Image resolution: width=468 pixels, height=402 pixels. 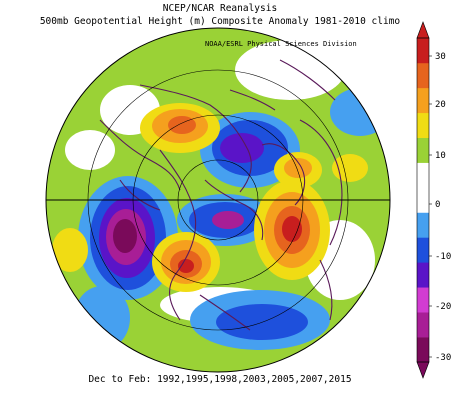 I want to click on colorbar: 30 20 10 0 -10 -20 -30, so click(x=433, y=200).